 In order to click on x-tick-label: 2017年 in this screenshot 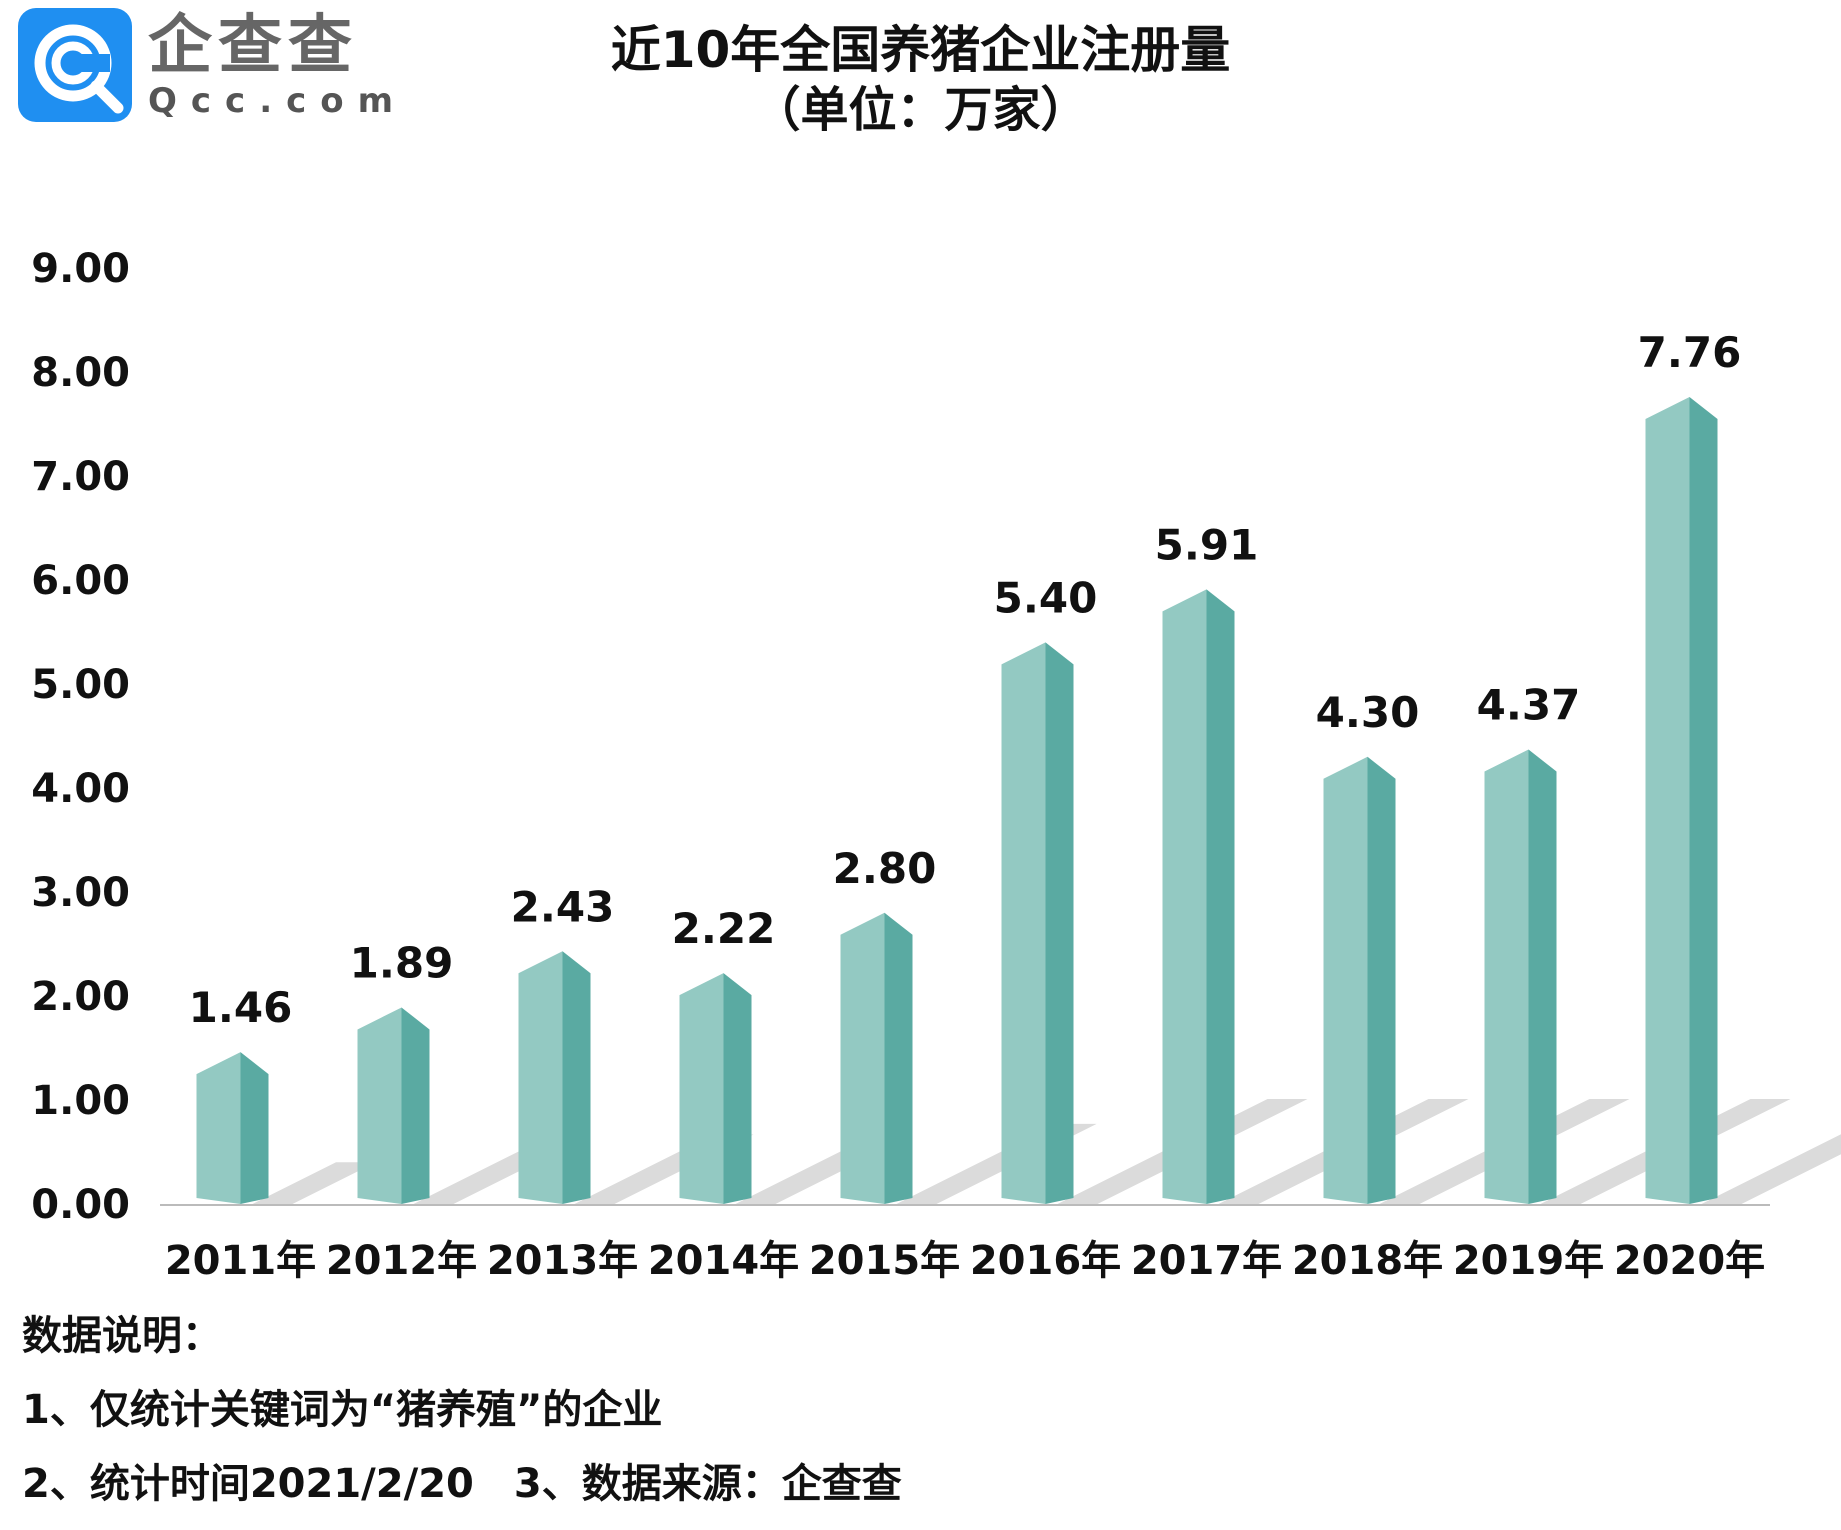, I will do `click(1206, 1261)`.